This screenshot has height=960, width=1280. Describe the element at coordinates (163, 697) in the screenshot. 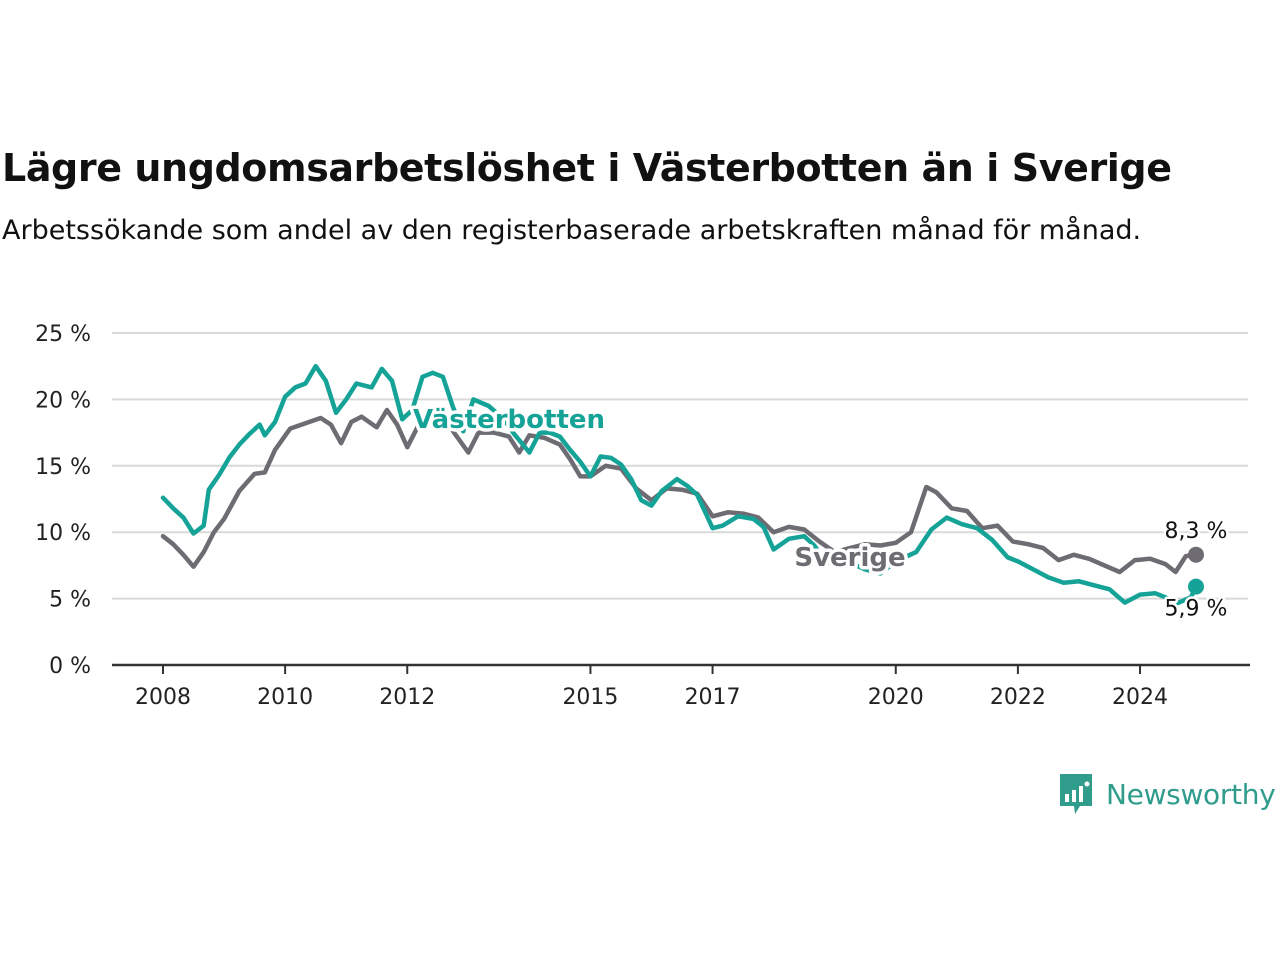

I see `x-tick-label: 2008` at that location.